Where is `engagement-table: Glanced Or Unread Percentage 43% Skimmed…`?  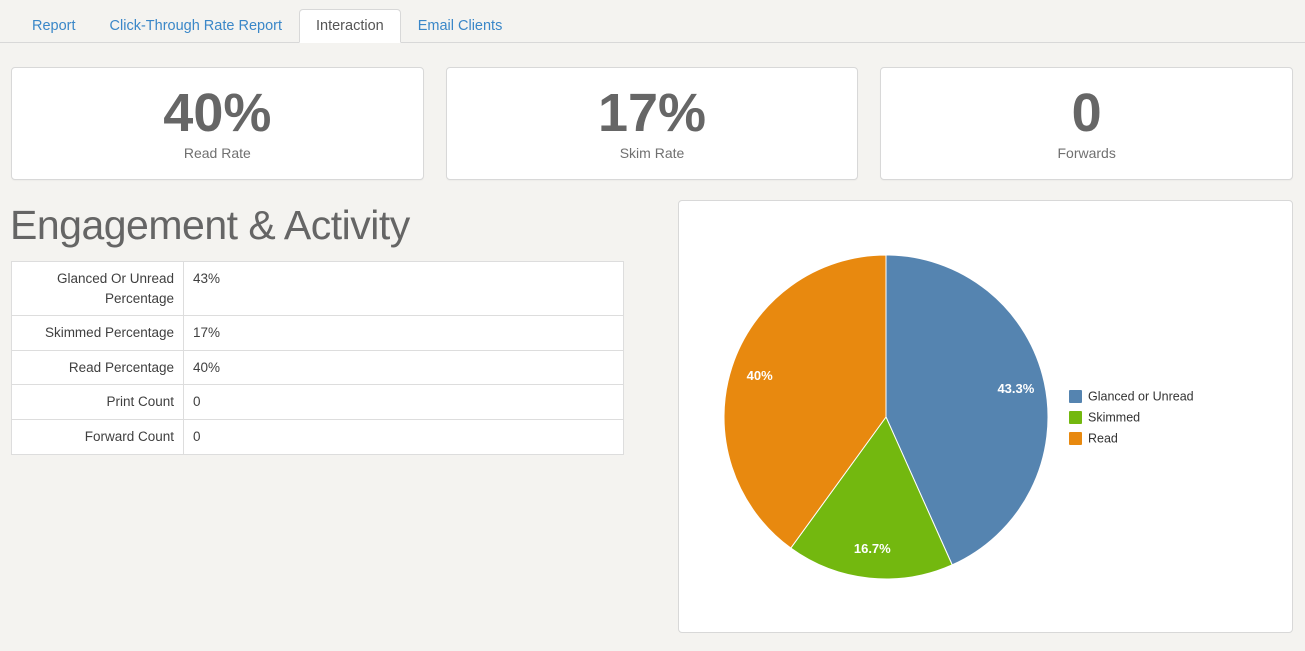 engagement-table: Glanced Or Unread Percentage 43% Skimmed… is located at coordinates (317, 358).